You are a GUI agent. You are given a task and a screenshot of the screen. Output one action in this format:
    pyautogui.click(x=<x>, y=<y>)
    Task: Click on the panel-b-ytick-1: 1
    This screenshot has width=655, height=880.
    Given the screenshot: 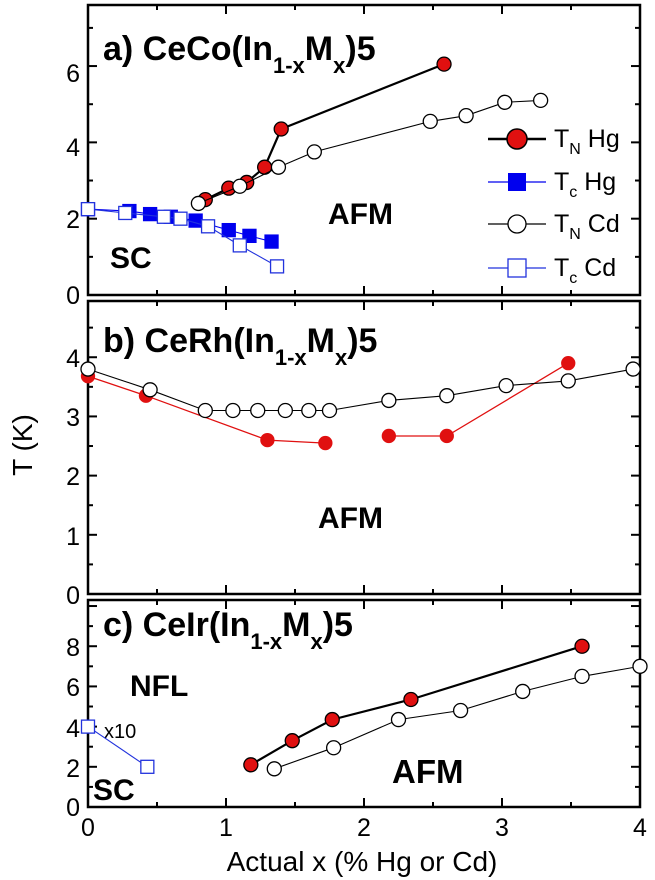 What is the action you would take?
    pyautogui.click(x=73, y=537)
    